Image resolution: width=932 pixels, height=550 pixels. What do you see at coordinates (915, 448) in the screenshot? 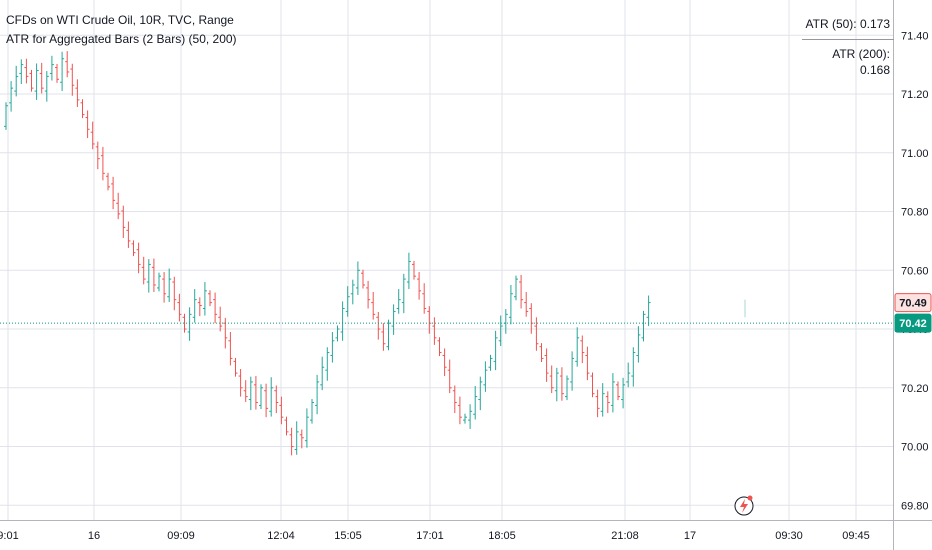
I see `y-tick-label: 70.00` at bounding box center [915, 448].